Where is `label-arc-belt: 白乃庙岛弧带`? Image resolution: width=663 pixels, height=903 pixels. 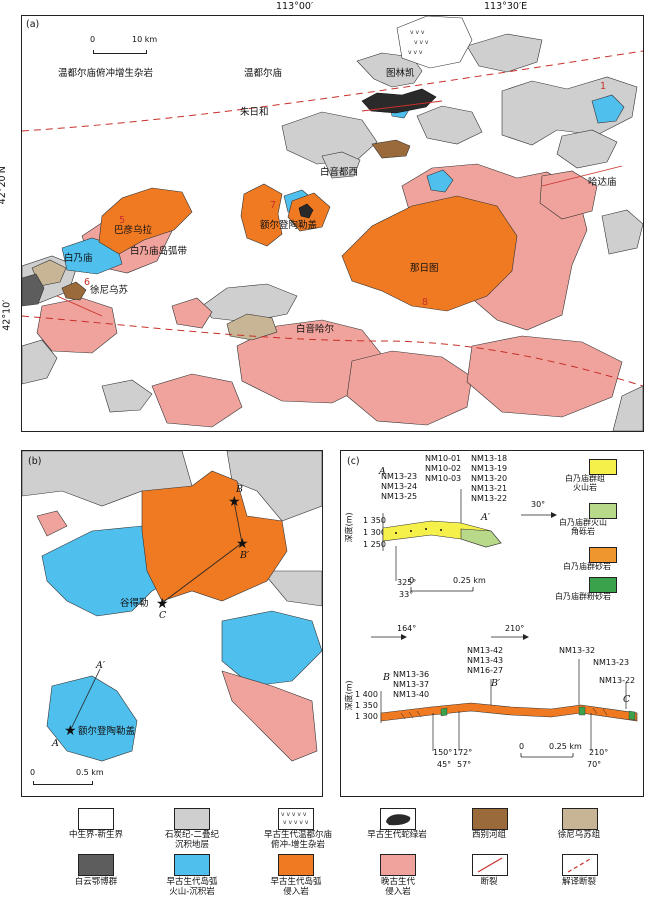
label-arc-belt: 白乃庙岛弧带 is located at coordinates (159, 251).